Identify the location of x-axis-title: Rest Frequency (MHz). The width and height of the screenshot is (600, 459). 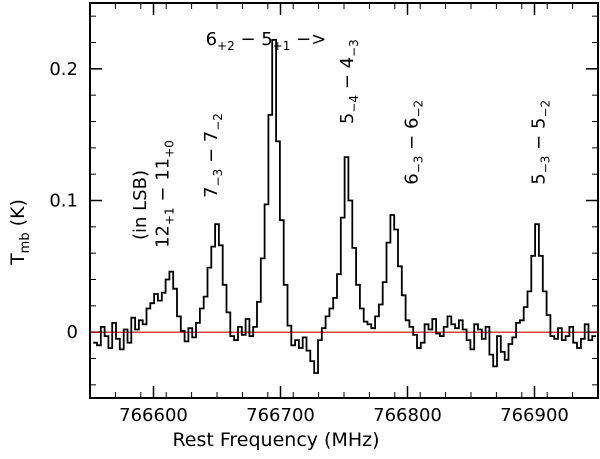
(275, 440).